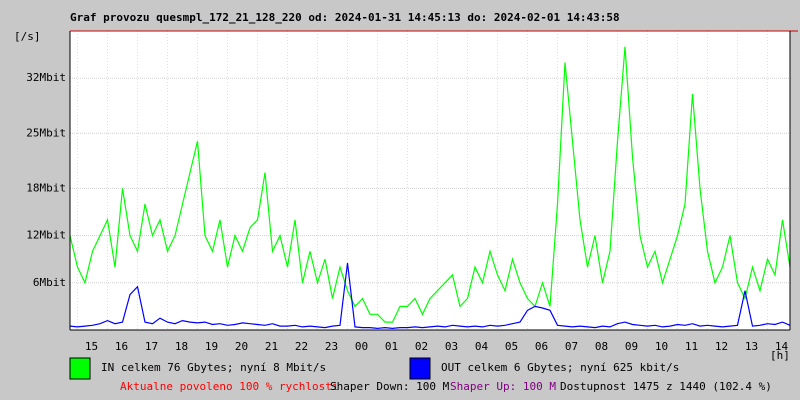 The height and width of the screenshot is (400, 800). Describe the element at coordinates (482, 346) in the screenshot. I see `x-tick-label: 04` at that location.